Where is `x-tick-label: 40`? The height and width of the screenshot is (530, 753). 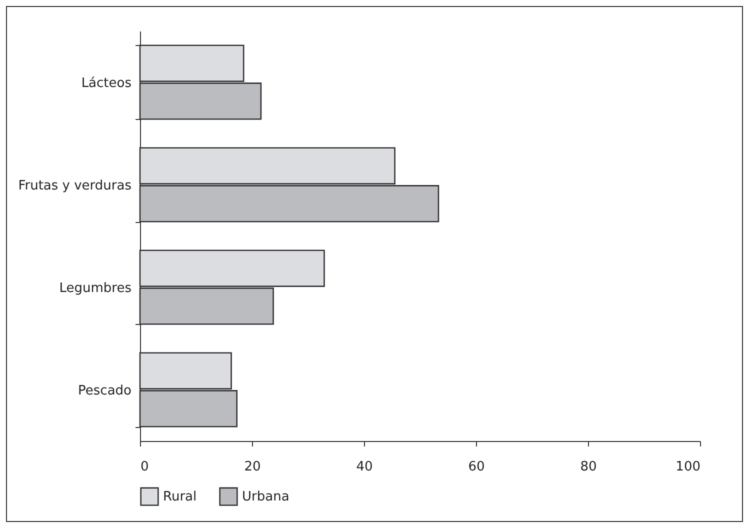
x-tick-label: 40 is located at coordinates (364, 467).